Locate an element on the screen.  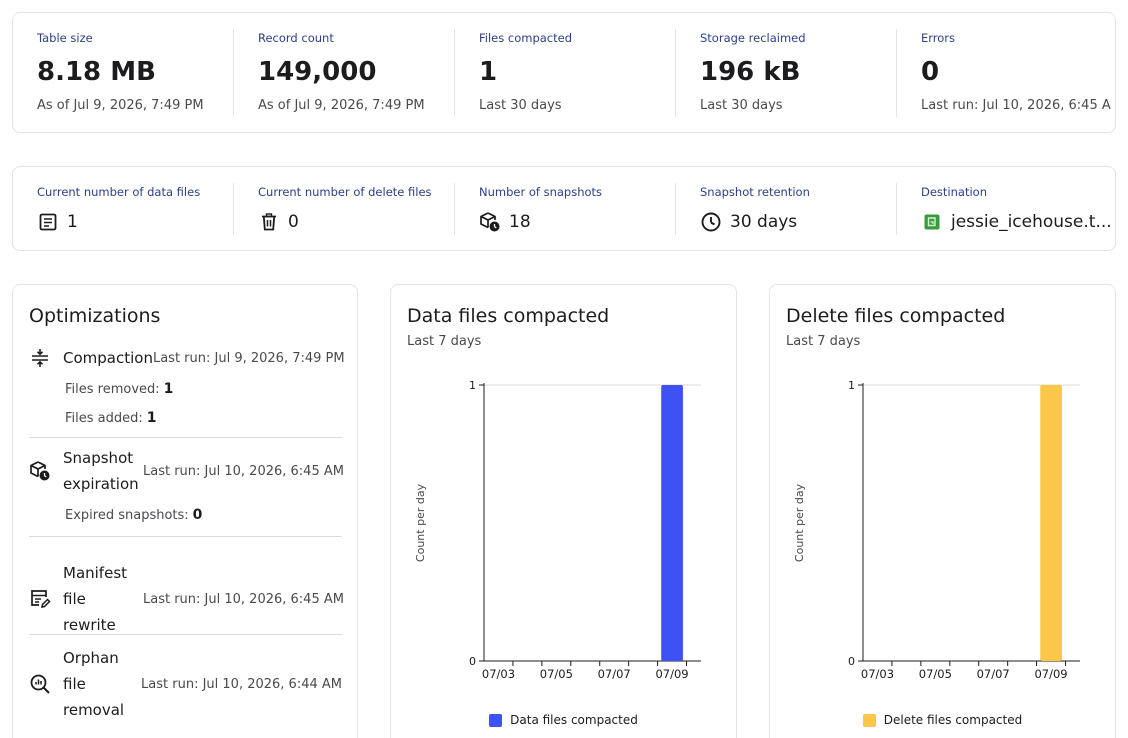
stat-files-compacted: Files compacted 1 Last 30 days is located at coordinates (565, 72).